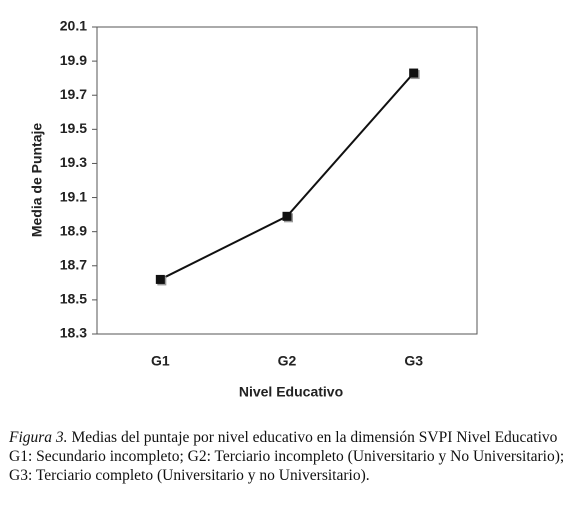 This screenshot has width=579, height=531. Describe the element at coordinates (73, 264) in the screenshot. I see `y-tick-label: 18.7` at that location.